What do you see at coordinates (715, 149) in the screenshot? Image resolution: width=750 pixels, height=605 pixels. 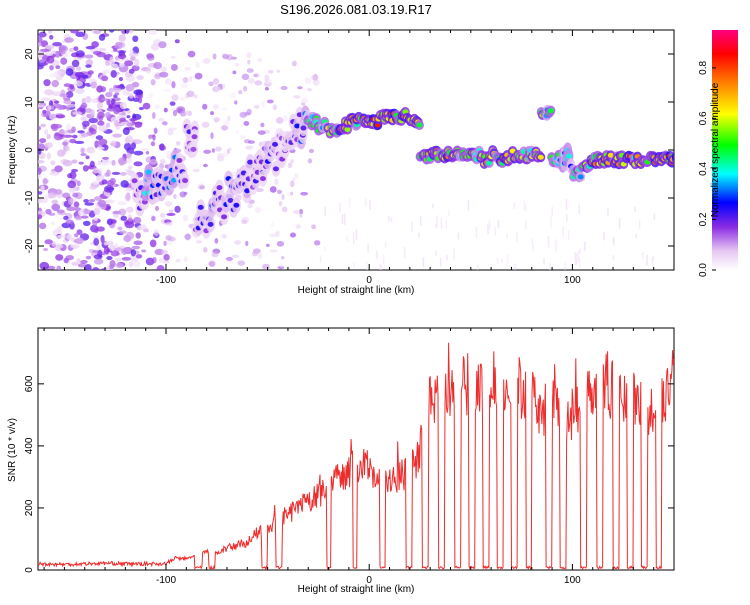 I see `colorbar-label: Normalized spectral amplitude` at bounding box center [715, 149].